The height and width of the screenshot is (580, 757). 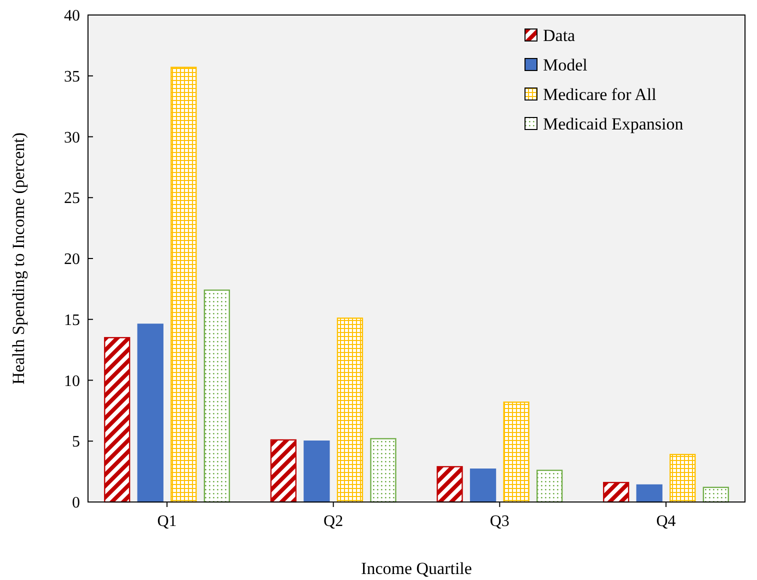 I want to click on legend-label: Medicare for All, so click(x=600, y=94).